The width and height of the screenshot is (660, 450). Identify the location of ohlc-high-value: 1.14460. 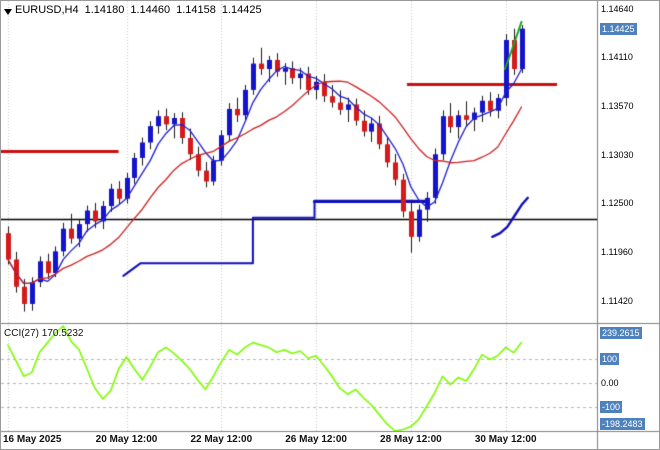
(150, 10).